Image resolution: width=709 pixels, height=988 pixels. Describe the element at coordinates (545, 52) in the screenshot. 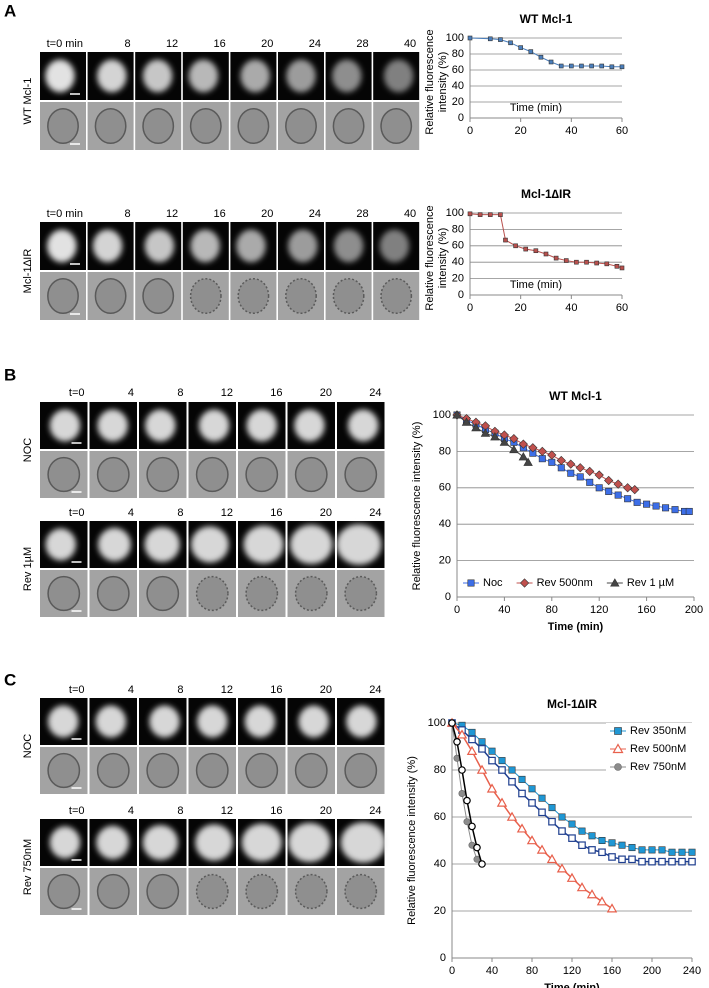

I see `data-line` at that location.